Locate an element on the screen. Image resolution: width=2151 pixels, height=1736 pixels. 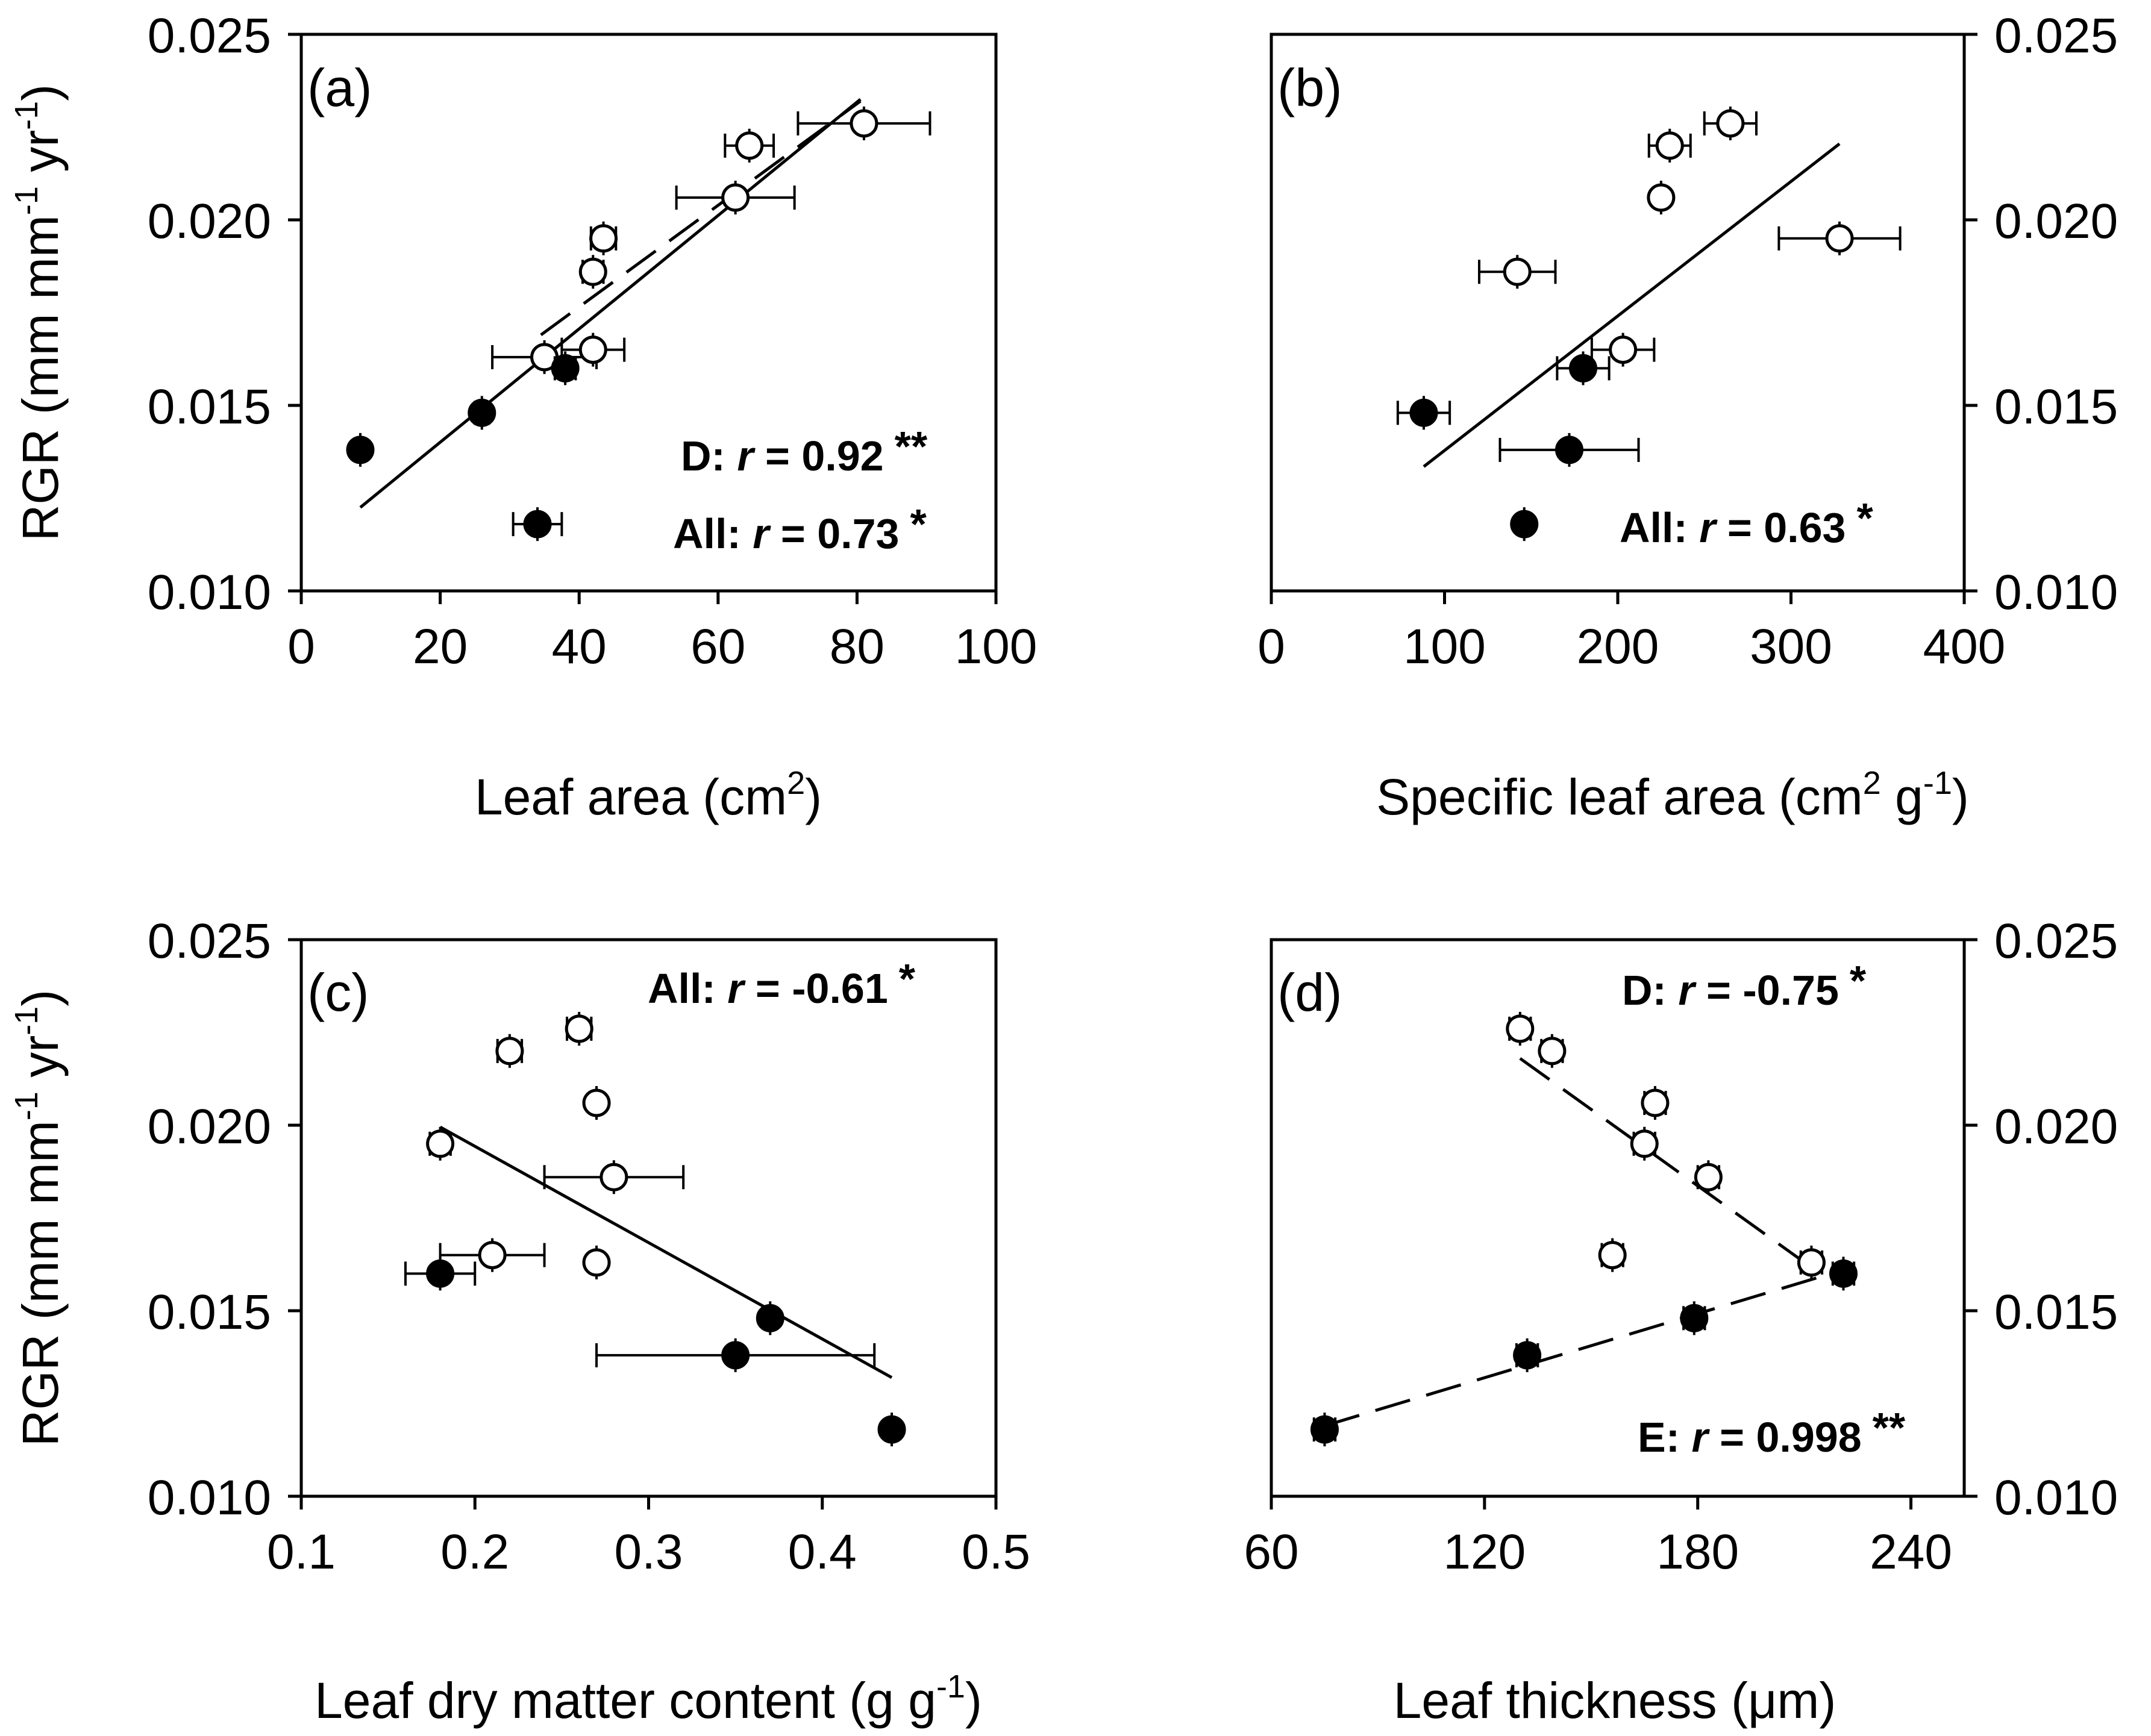
panel-c-stat-all-stars: * is located at coordinates (907, 978).